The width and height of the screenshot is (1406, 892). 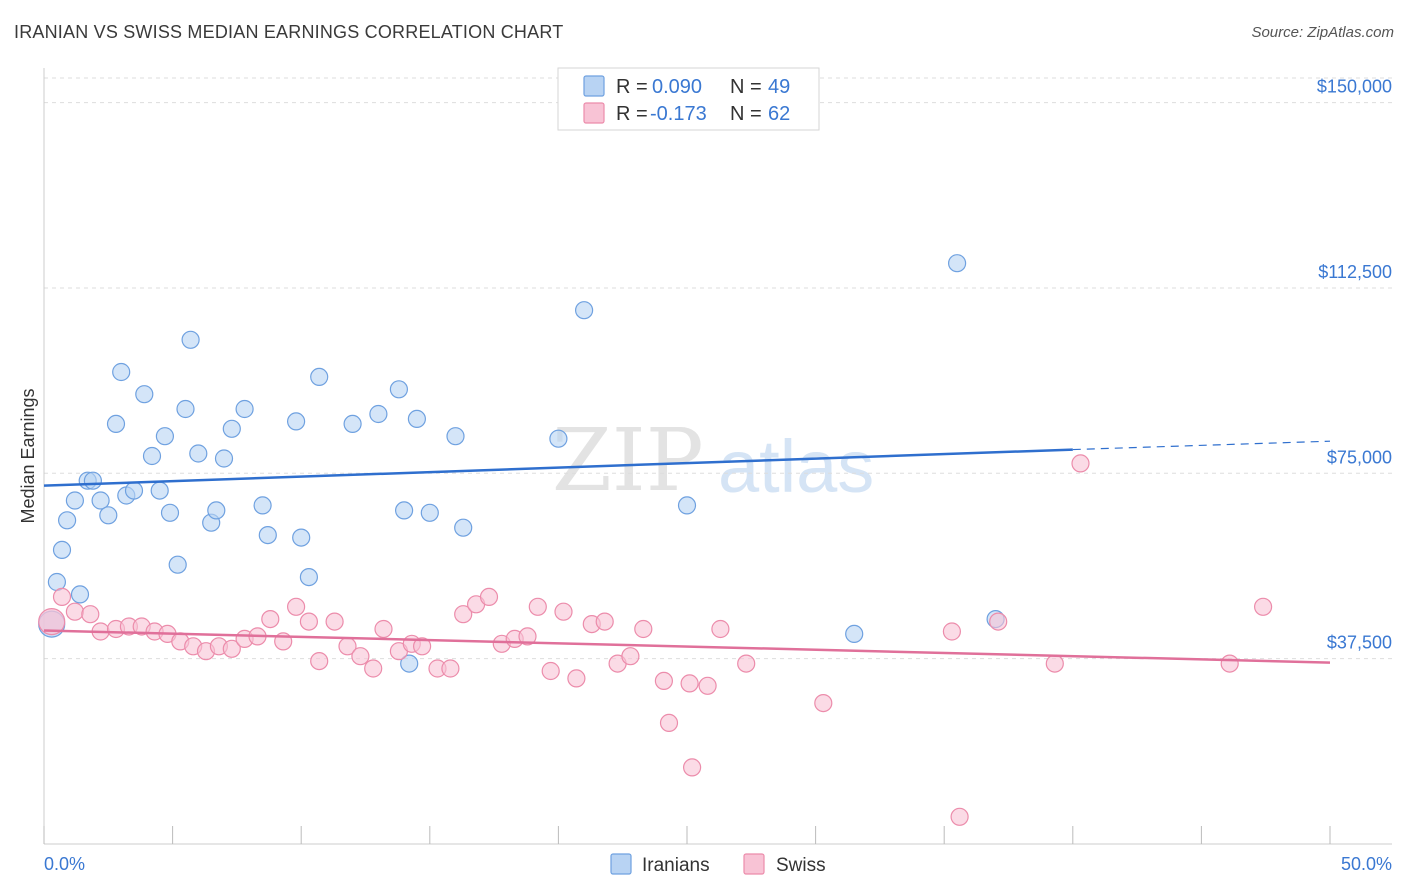 What do you see at coordinates (801, 865) in the screenshot?
I see `bottom-legend-label-swiss: Swiss` at bounding box center [801, 865].